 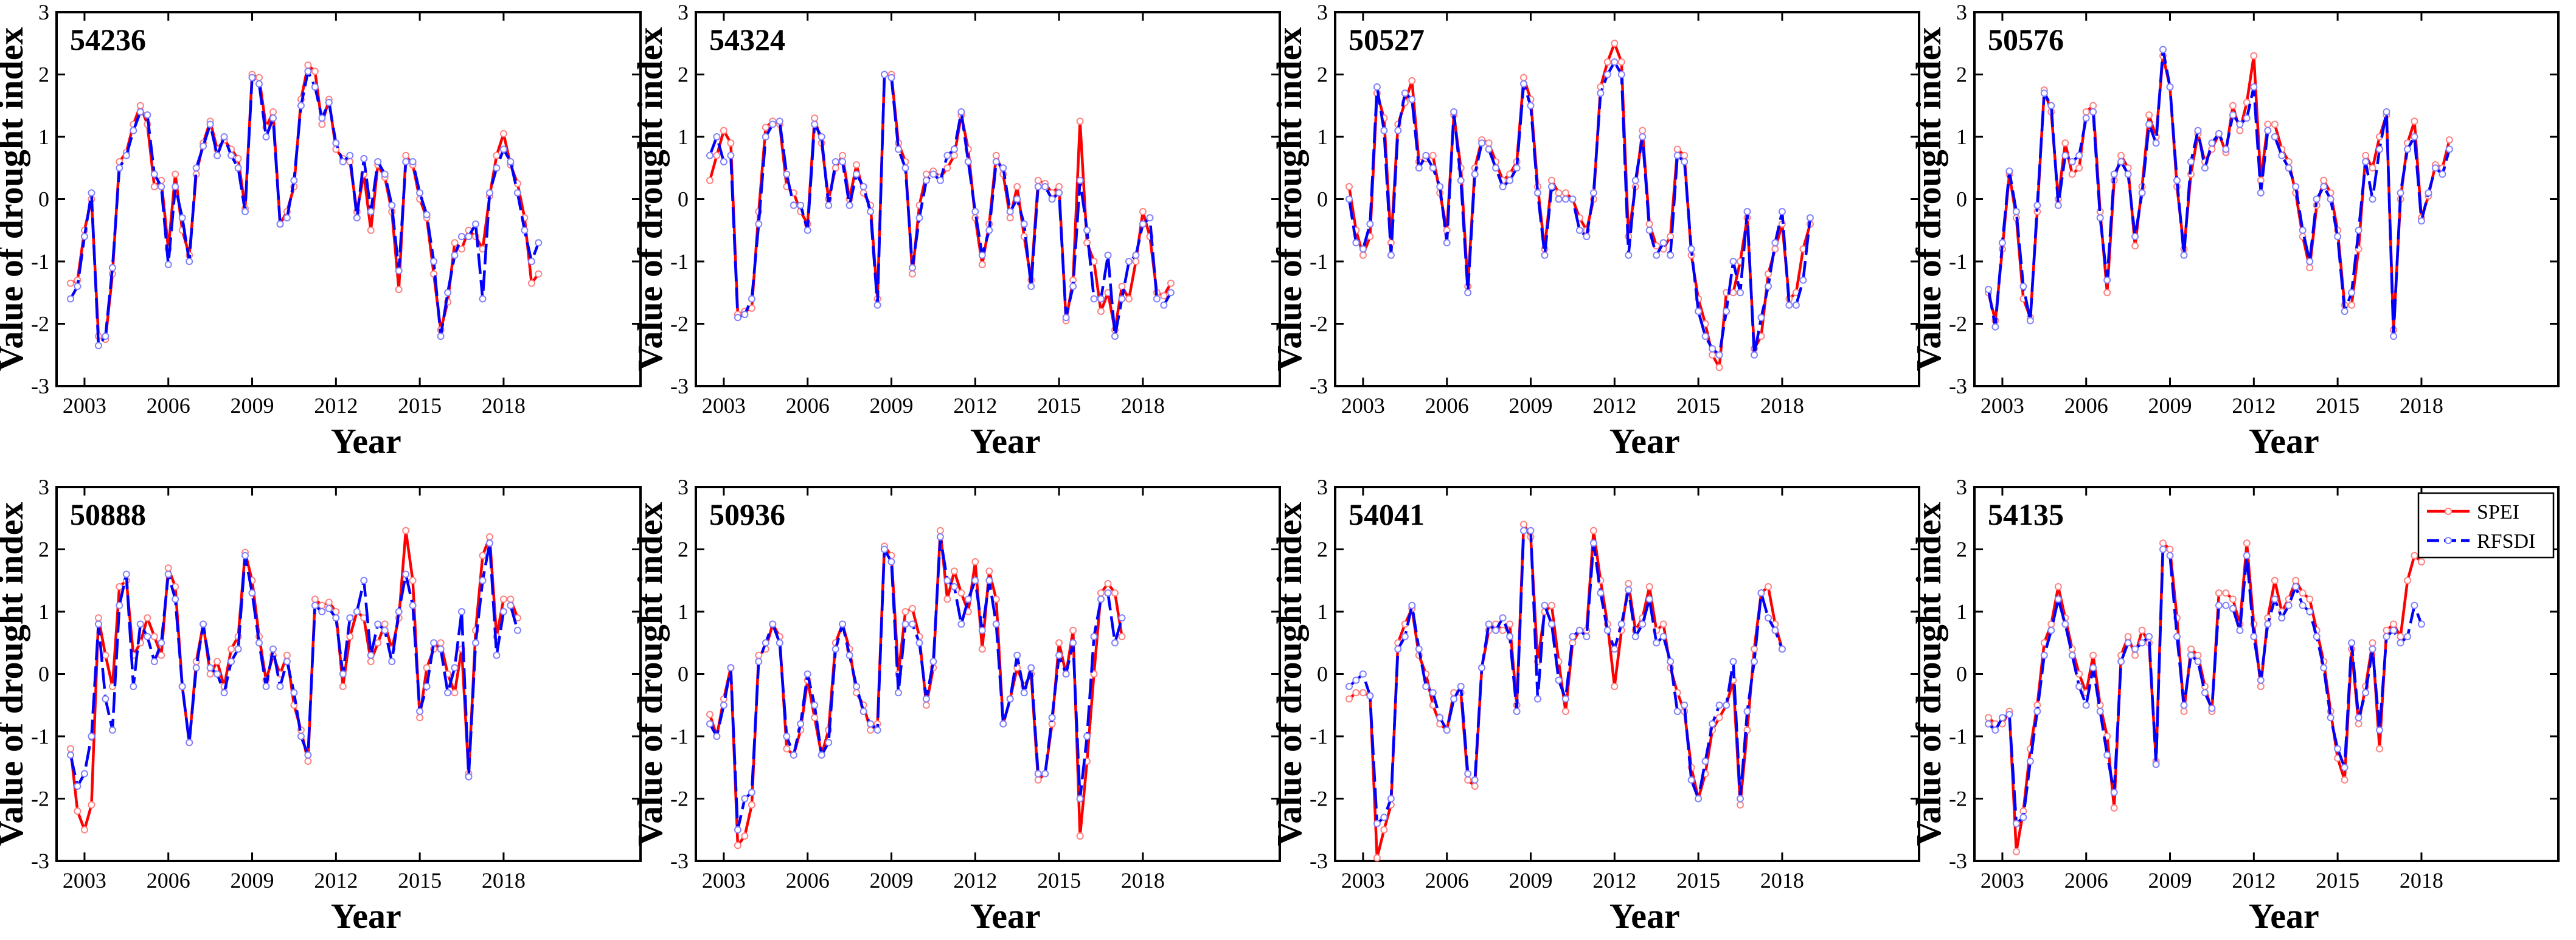 I want to click on x-tick-label: 2009, so click(x=252, y=880).